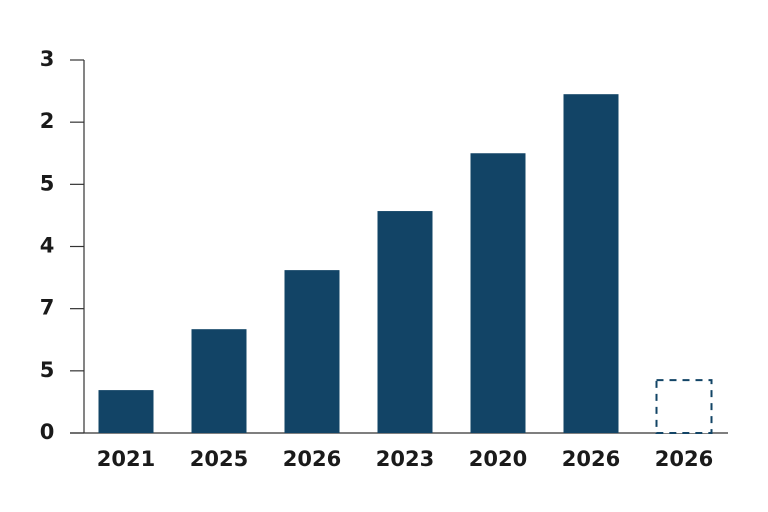 The width and height of the screenshot is (768, 512). I want to click on x-tick-label: 2020, so click(498, 459).